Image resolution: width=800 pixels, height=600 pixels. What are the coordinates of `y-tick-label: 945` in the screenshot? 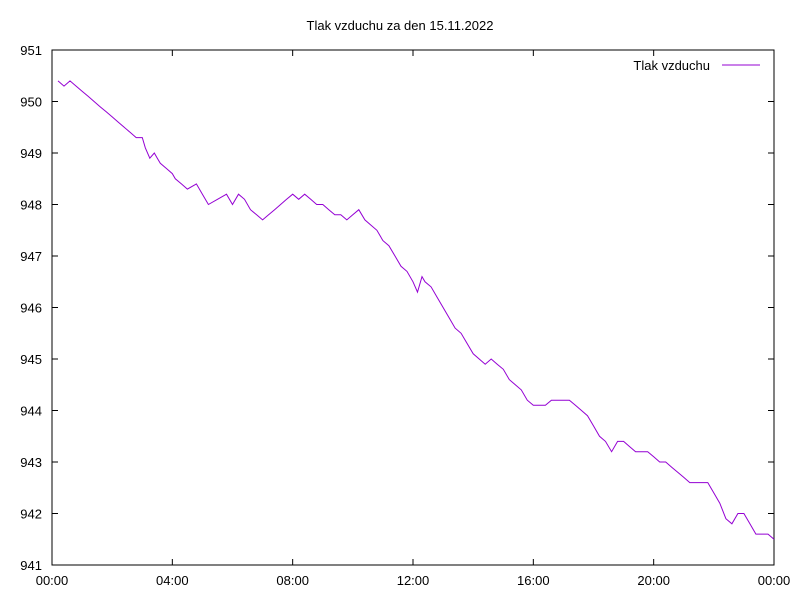 It's located at (31, 359).